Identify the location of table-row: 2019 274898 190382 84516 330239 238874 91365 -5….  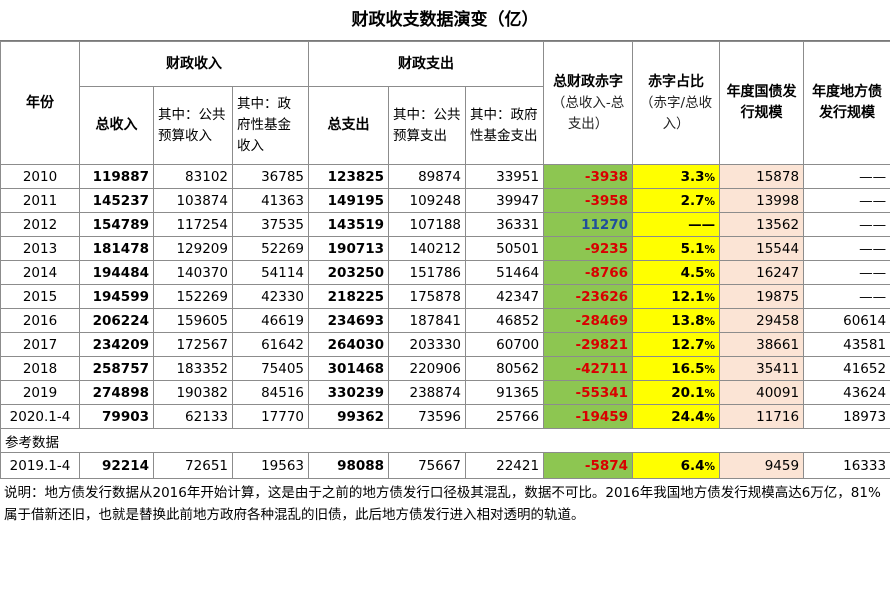
(445, 392).